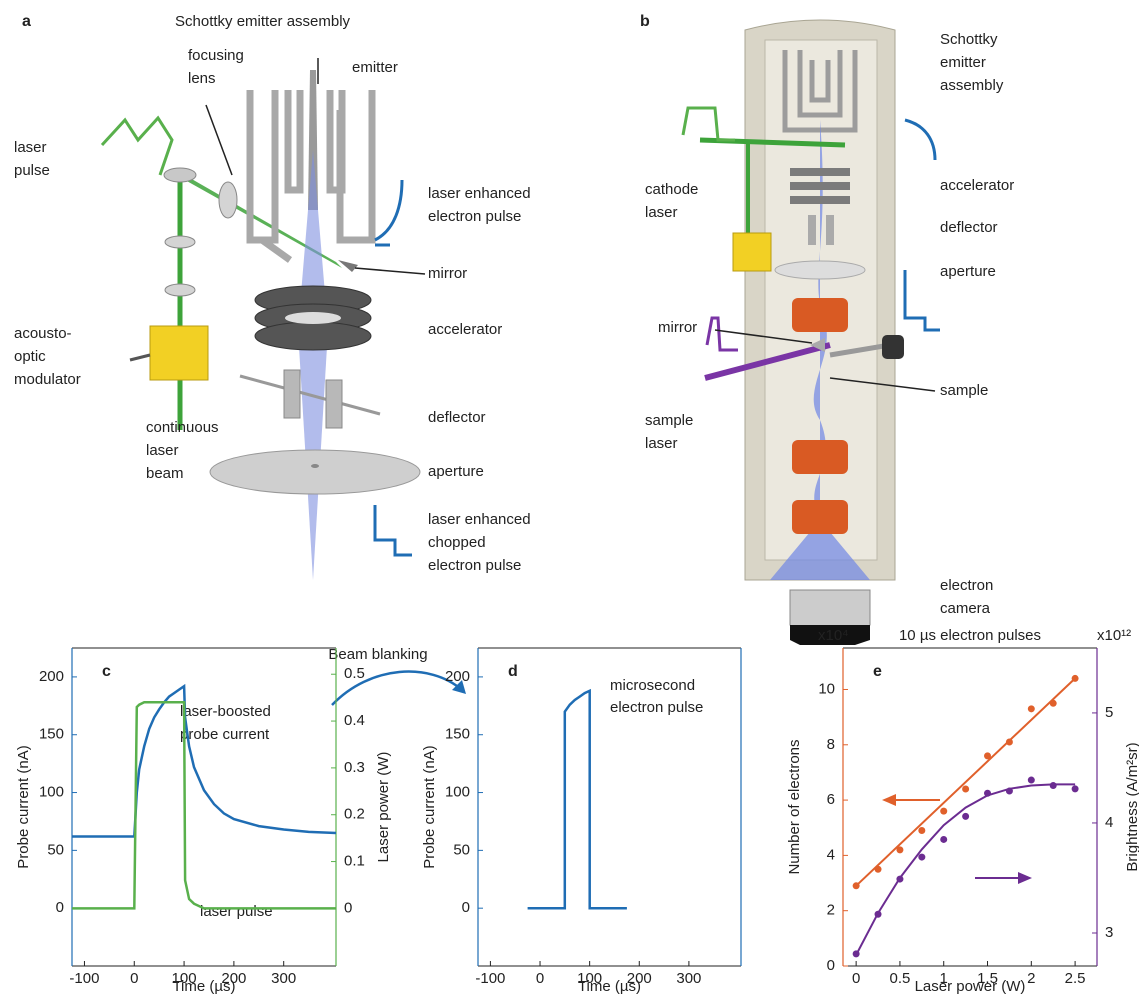 Image resolution: width=1139 pixels, height=996 pixels. Describe the element at coordinates (179, 353) in the screenshot. I see `modulator-box` at that location.